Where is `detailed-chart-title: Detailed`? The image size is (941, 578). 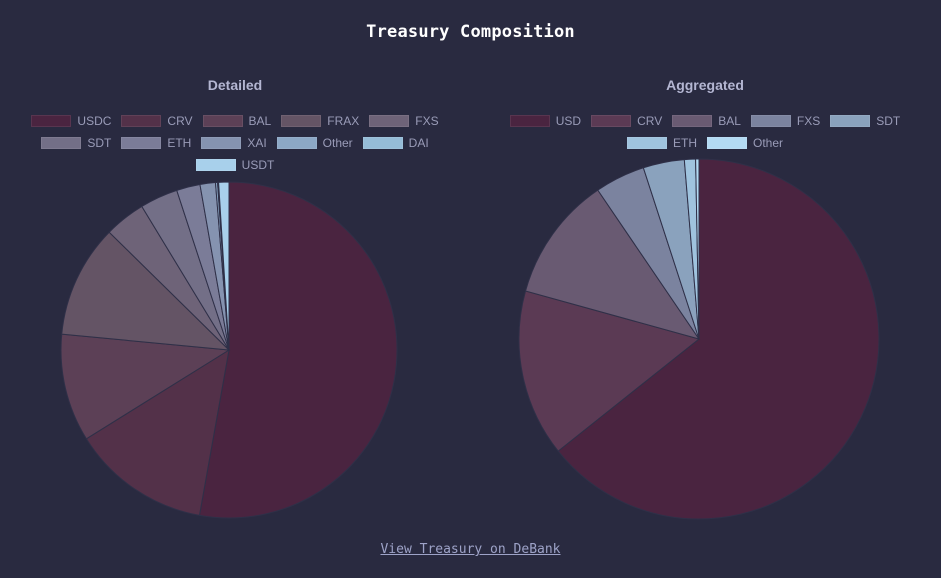
detailed-chart-title: Detailed is located at coordinates (235, 85).